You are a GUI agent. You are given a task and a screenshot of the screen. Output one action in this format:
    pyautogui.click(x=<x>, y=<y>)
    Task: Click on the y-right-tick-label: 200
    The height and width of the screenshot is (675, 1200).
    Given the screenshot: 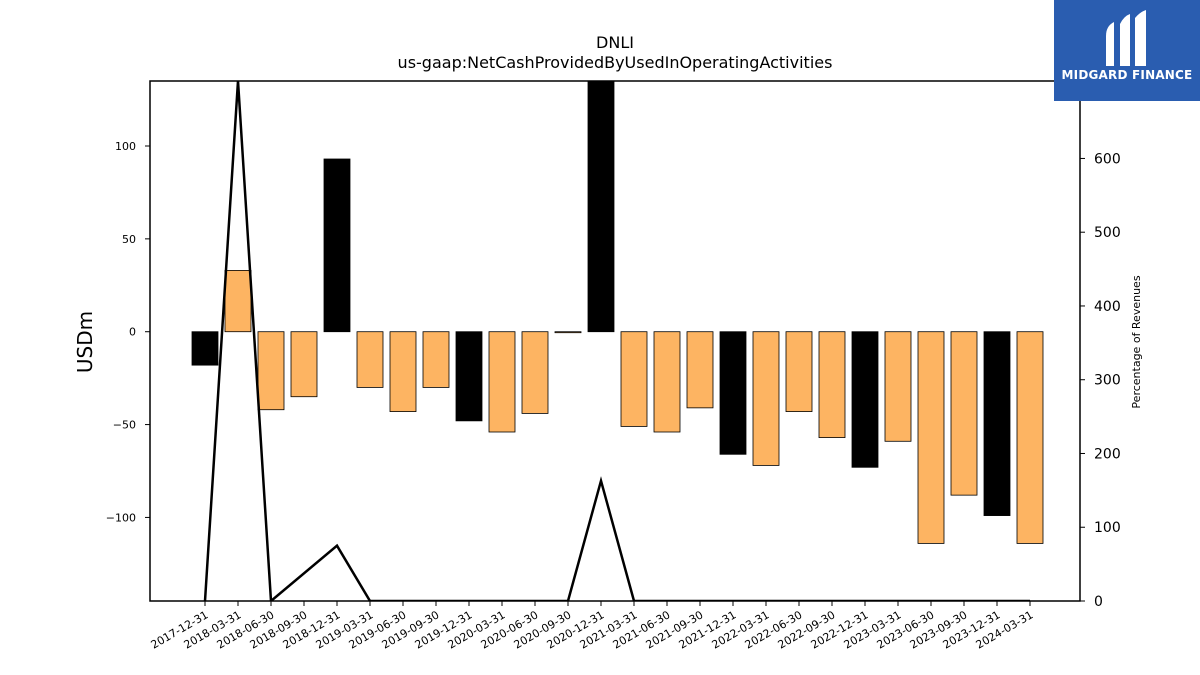 What is the action you would take?
    pyautogui.click(x=1107, y=454)
    